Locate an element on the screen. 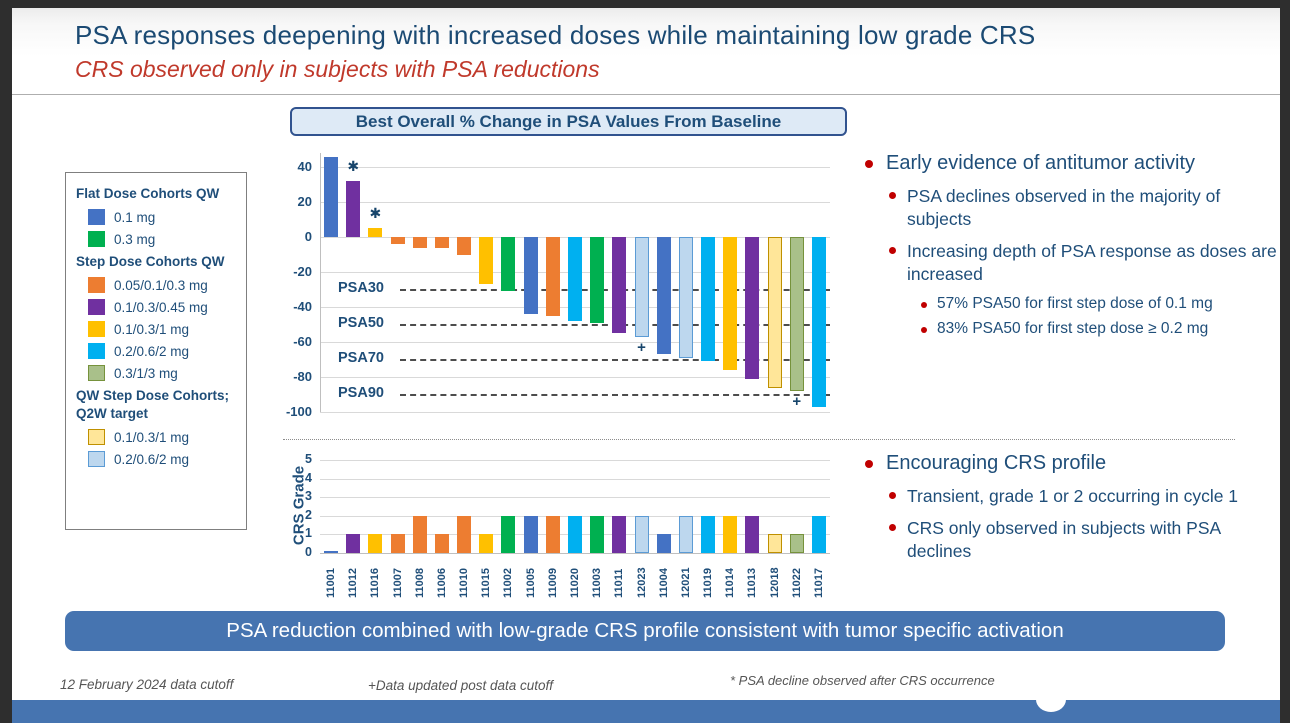  legend-item: 0.1 mg is located at coordinates (162, 217).